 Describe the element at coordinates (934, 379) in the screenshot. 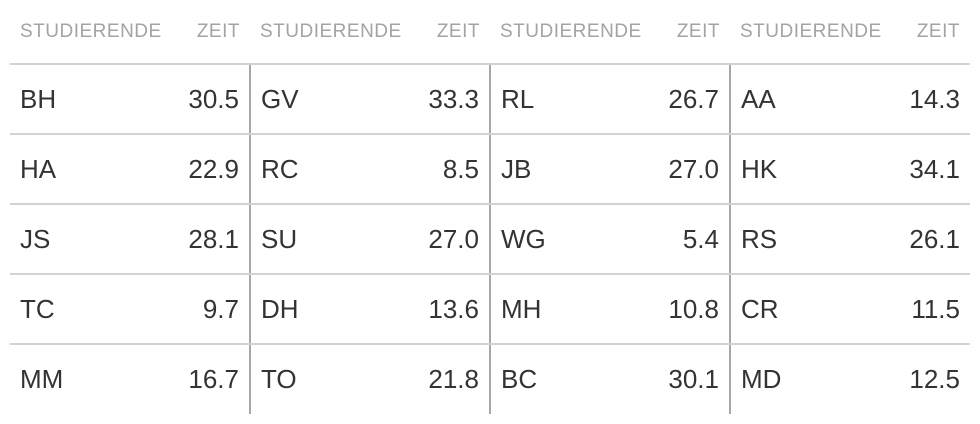

I see `time-cell: 12.5` at that location.